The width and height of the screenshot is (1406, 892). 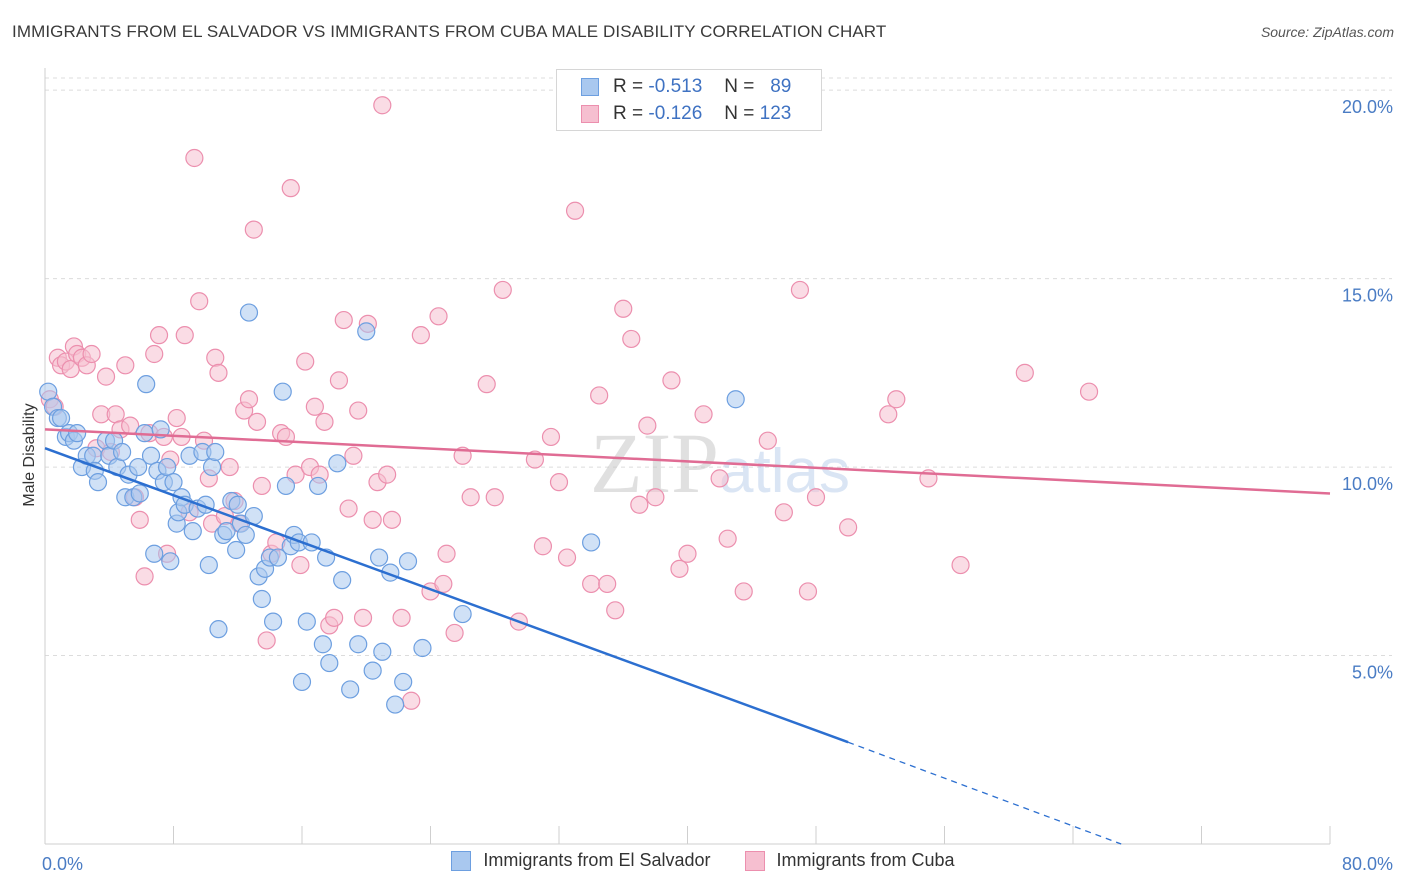 I want to click on legend-row-el-salvador: R = -0.513 N = 89, so click(x=686, y=87).